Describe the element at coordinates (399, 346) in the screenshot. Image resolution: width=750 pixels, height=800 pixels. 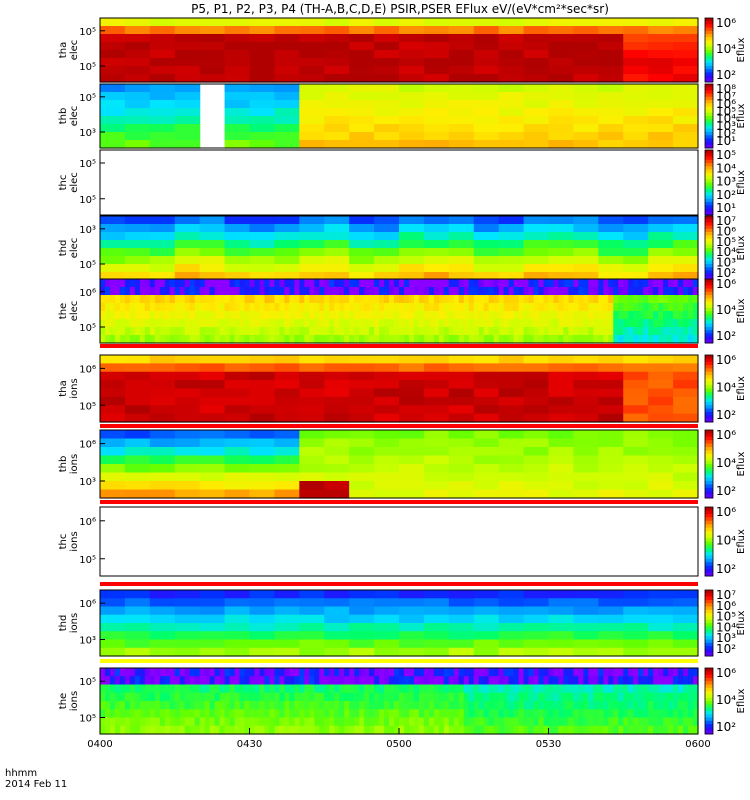
I see `separator-band` at that location.